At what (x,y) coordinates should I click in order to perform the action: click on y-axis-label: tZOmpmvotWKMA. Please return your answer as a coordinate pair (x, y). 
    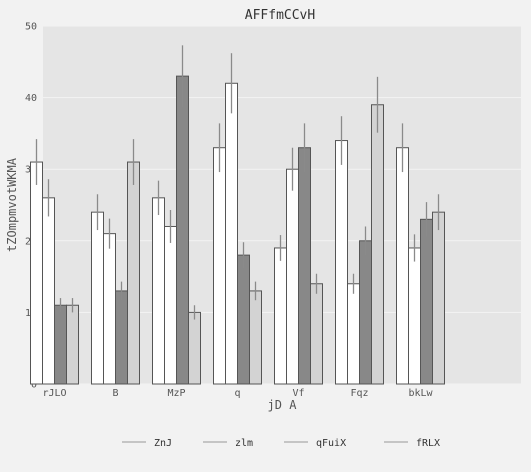
    Looking at the image, I should click on (12, 204).